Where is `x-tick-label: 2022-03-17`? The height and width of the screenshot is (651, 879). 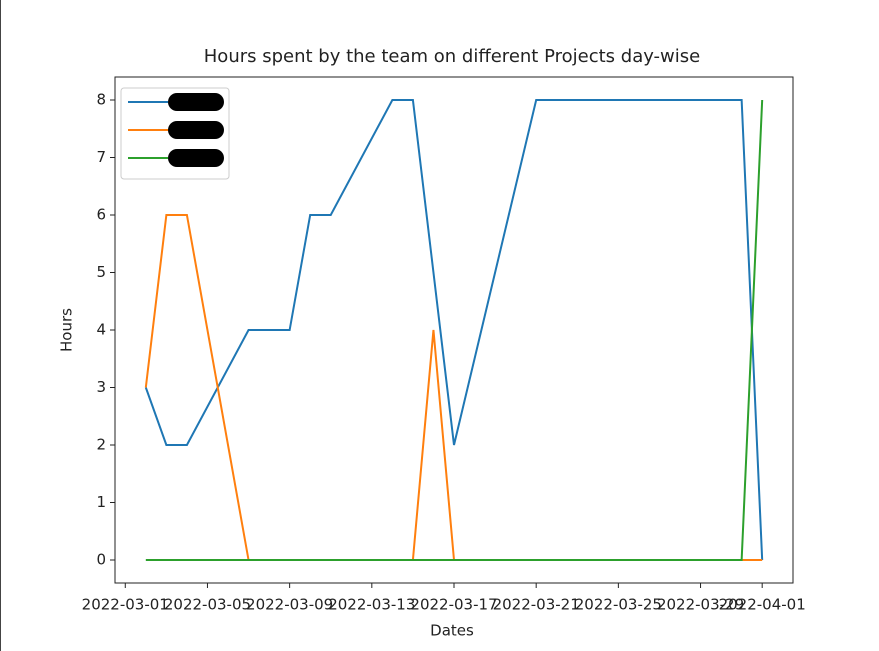 x-tick-label: 2022-03-17 is located at coordinates (453, 605).